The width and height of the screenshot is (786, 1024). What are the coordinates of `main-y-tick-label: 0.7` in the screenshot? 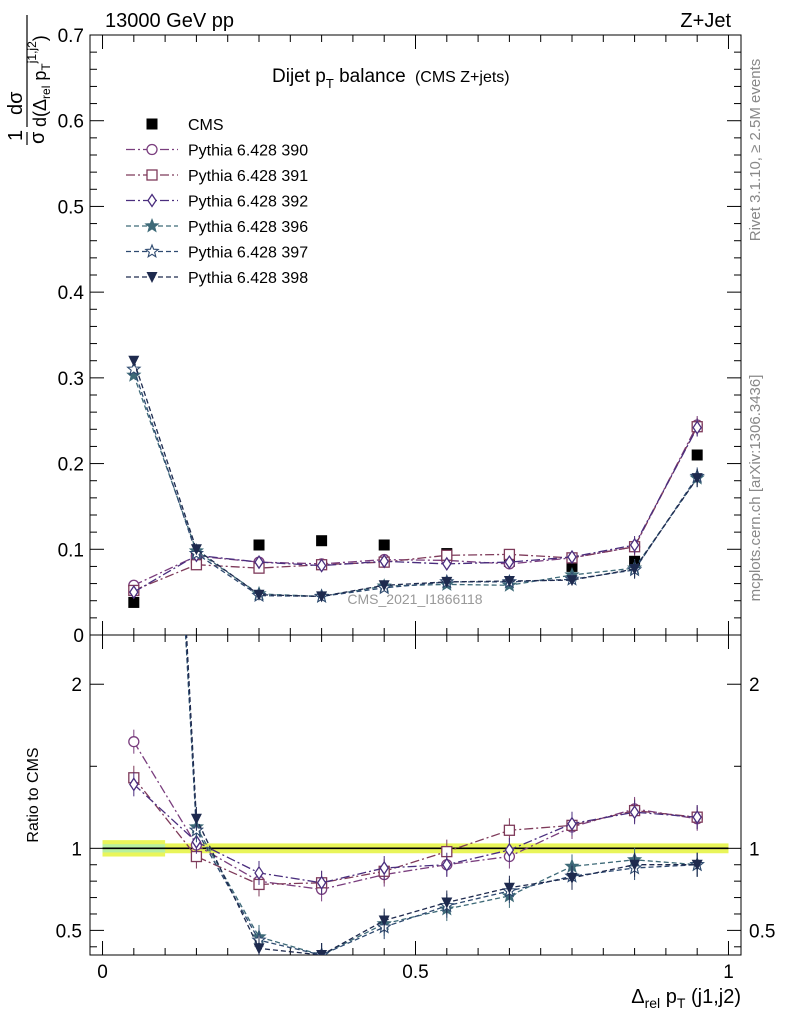 It's located at (71, 36).